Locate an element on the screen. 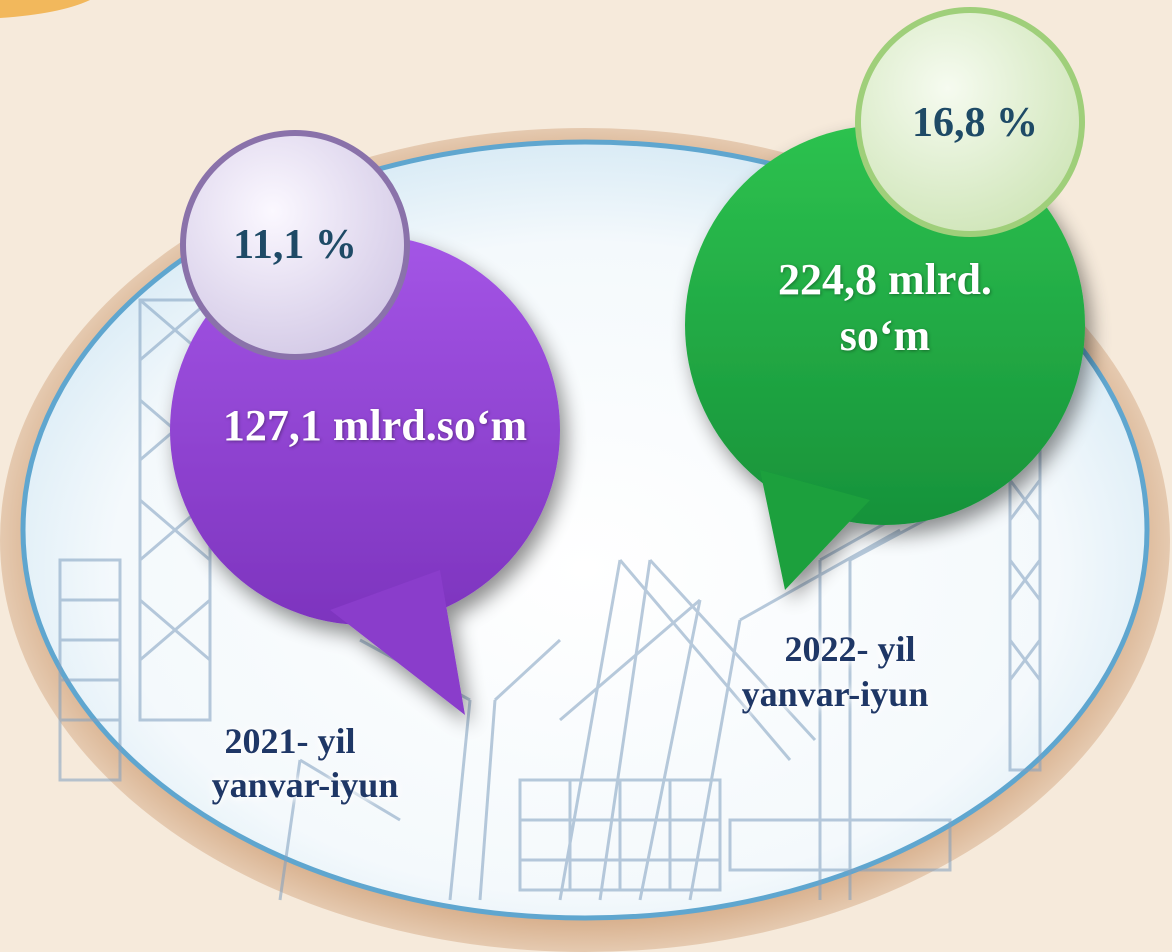 This screenshot has width=1172, height=952. right-period-line2: yanvar-iyun is located at coordinates (835, 694).